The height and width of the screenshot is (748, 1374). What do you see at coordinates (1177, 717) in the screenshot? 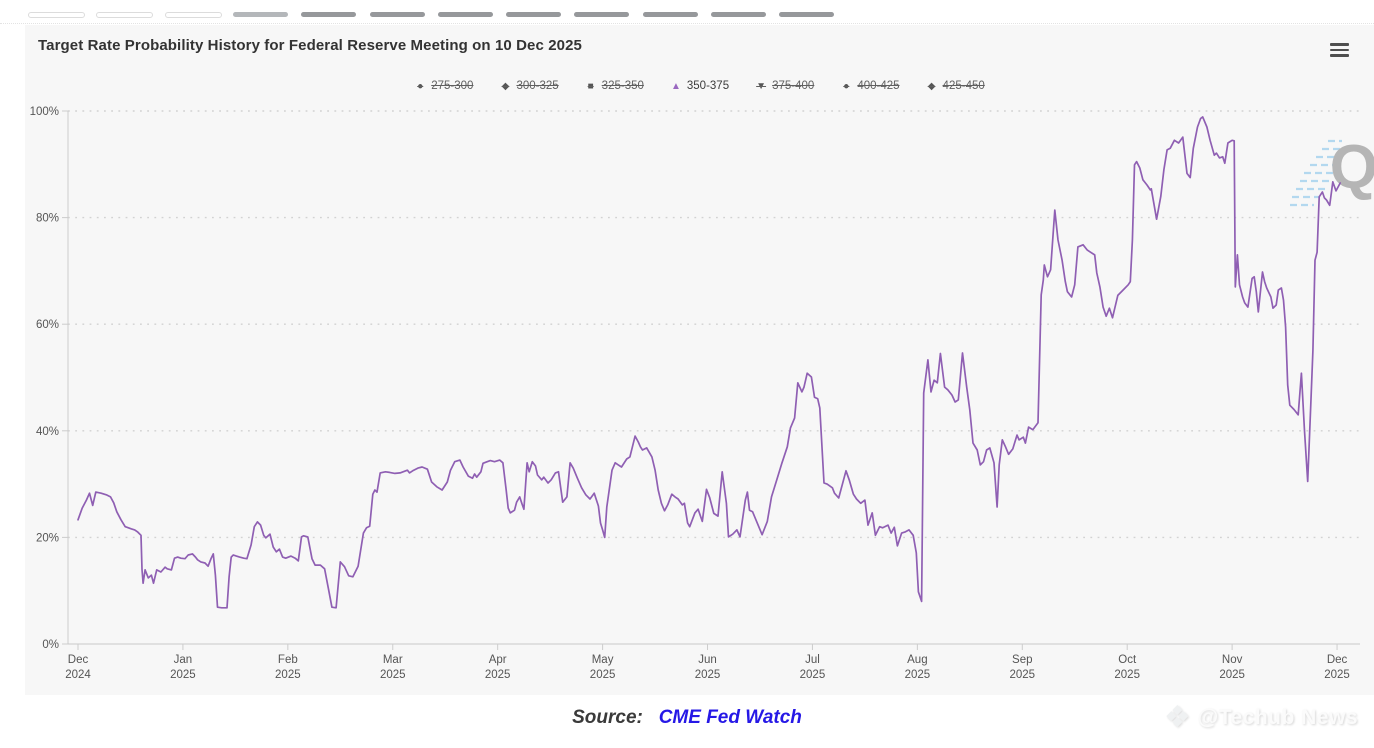
I see `diamond-logo-icon: ❖` at bounding box center [1177, 717].